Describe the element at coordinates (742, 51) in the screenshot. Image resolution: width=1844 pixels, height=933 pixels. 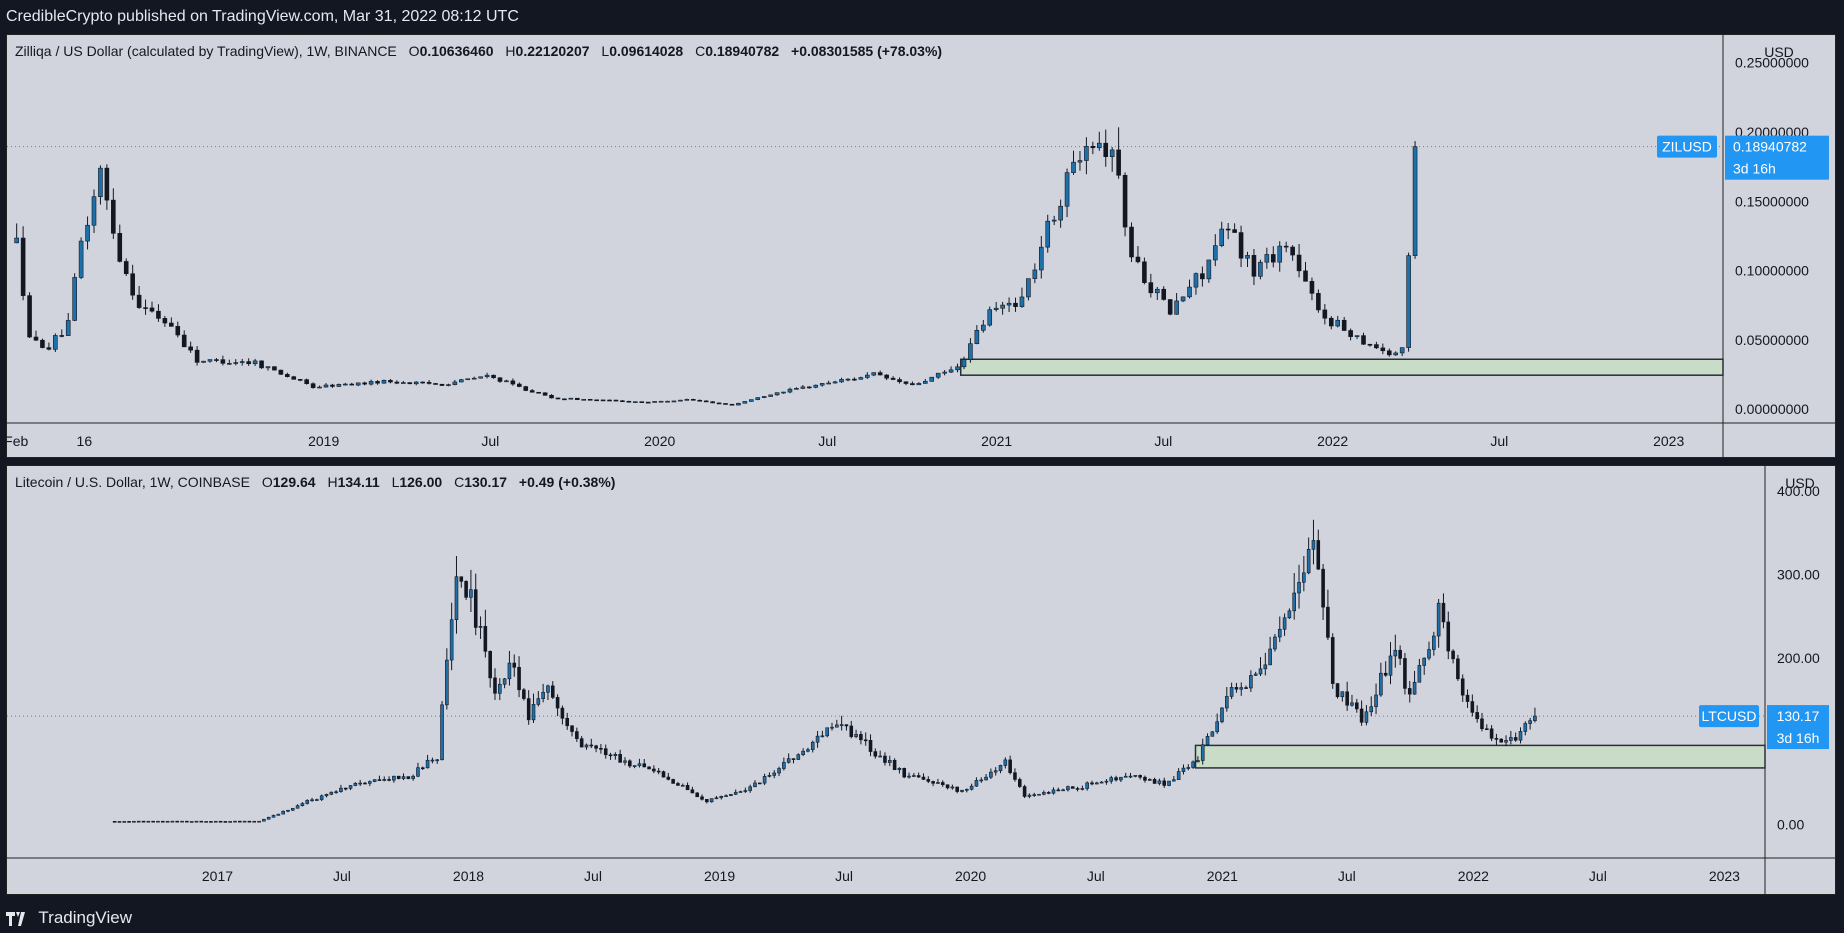
I see `zilusd-close: 0.18940782` at that location.